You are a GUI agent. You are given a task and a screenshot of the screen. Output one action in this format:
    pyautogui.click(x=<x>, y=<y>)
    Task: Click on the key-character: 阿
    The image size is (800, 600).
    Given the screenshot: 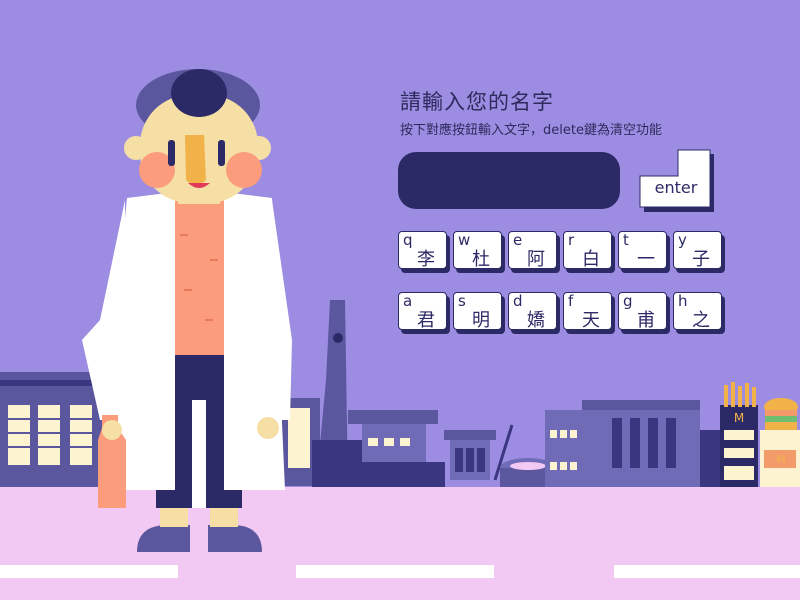 What is the action you would take?
    pyautogui.click(x=536, y=259)
    